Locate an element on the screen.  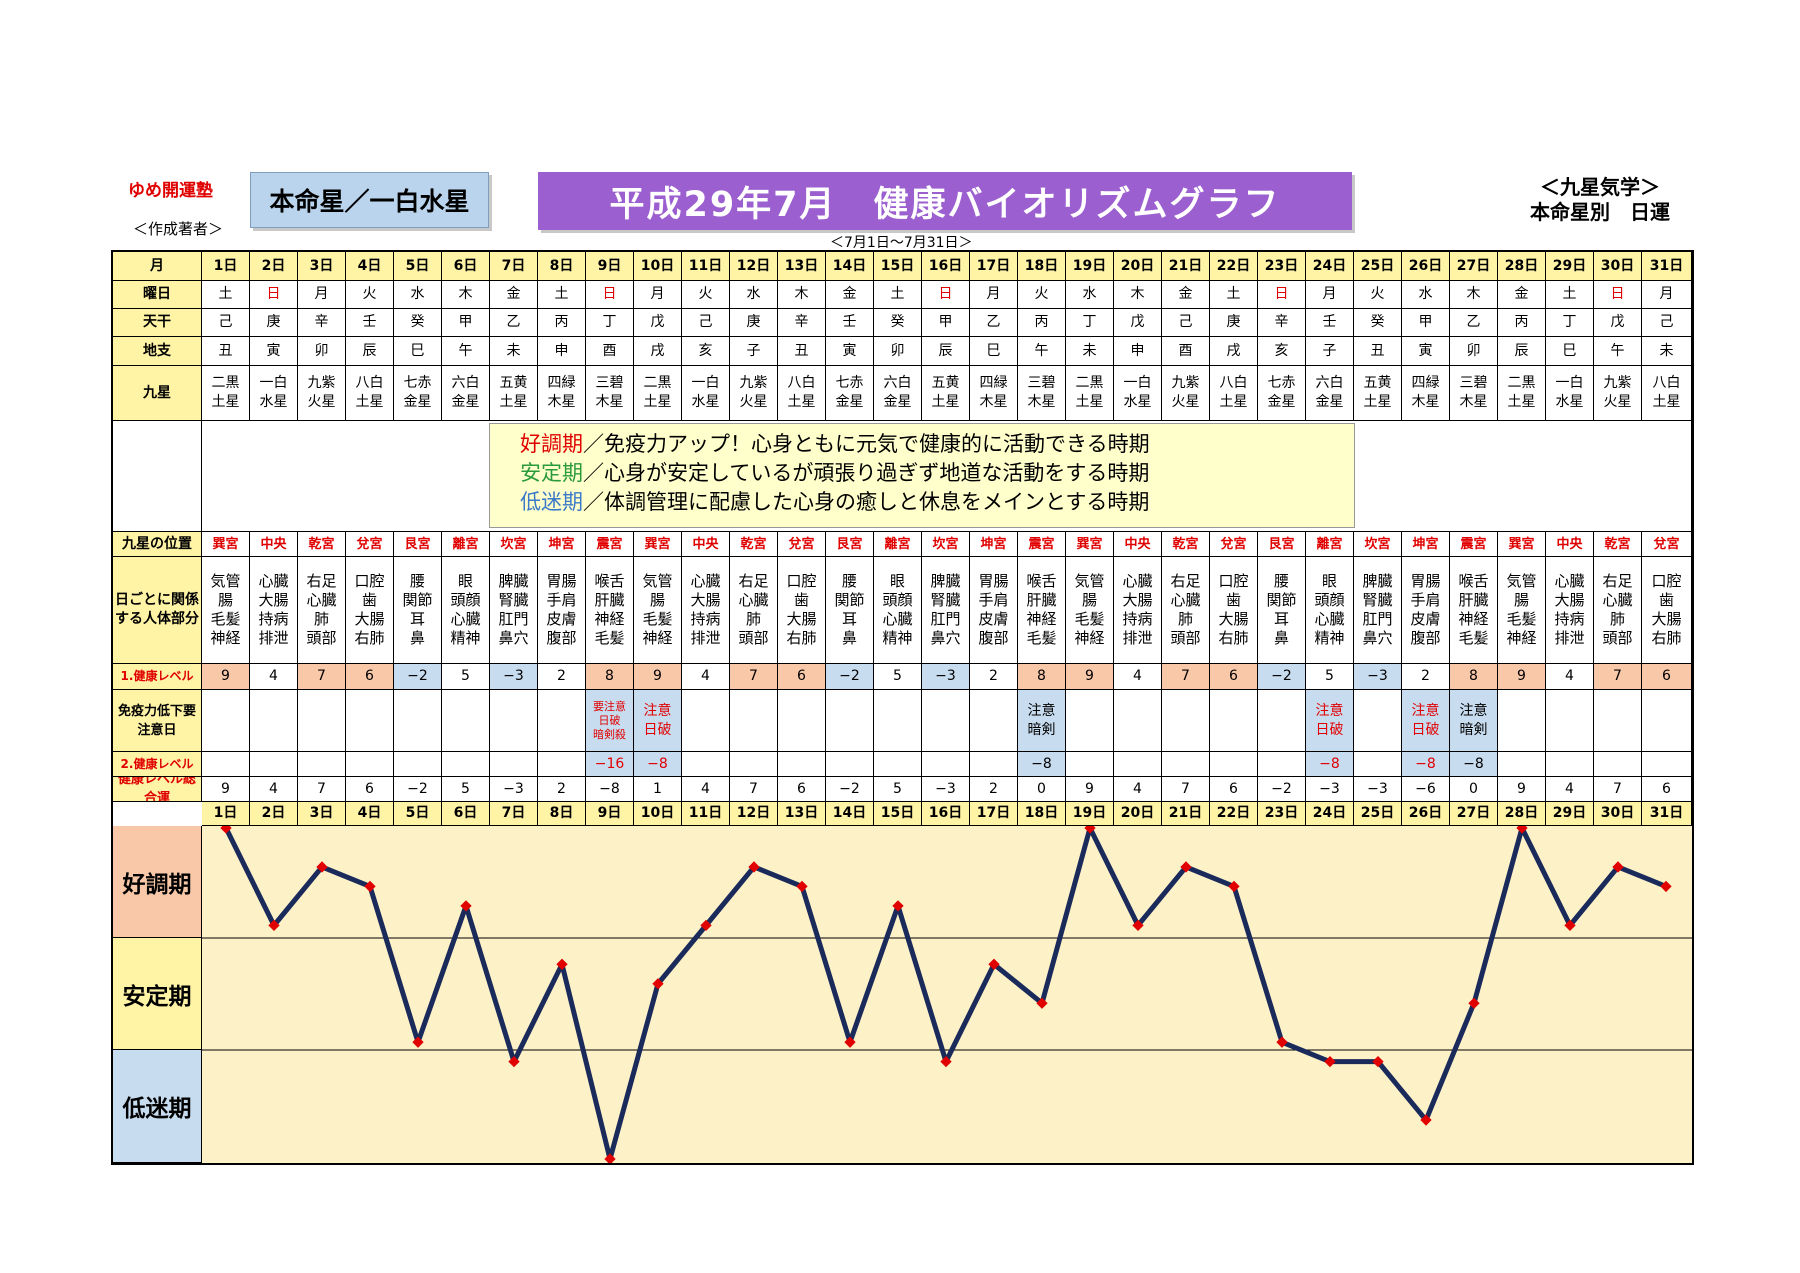
kyusei-text: 五黄 土星 is located at coordinates (513, 392).